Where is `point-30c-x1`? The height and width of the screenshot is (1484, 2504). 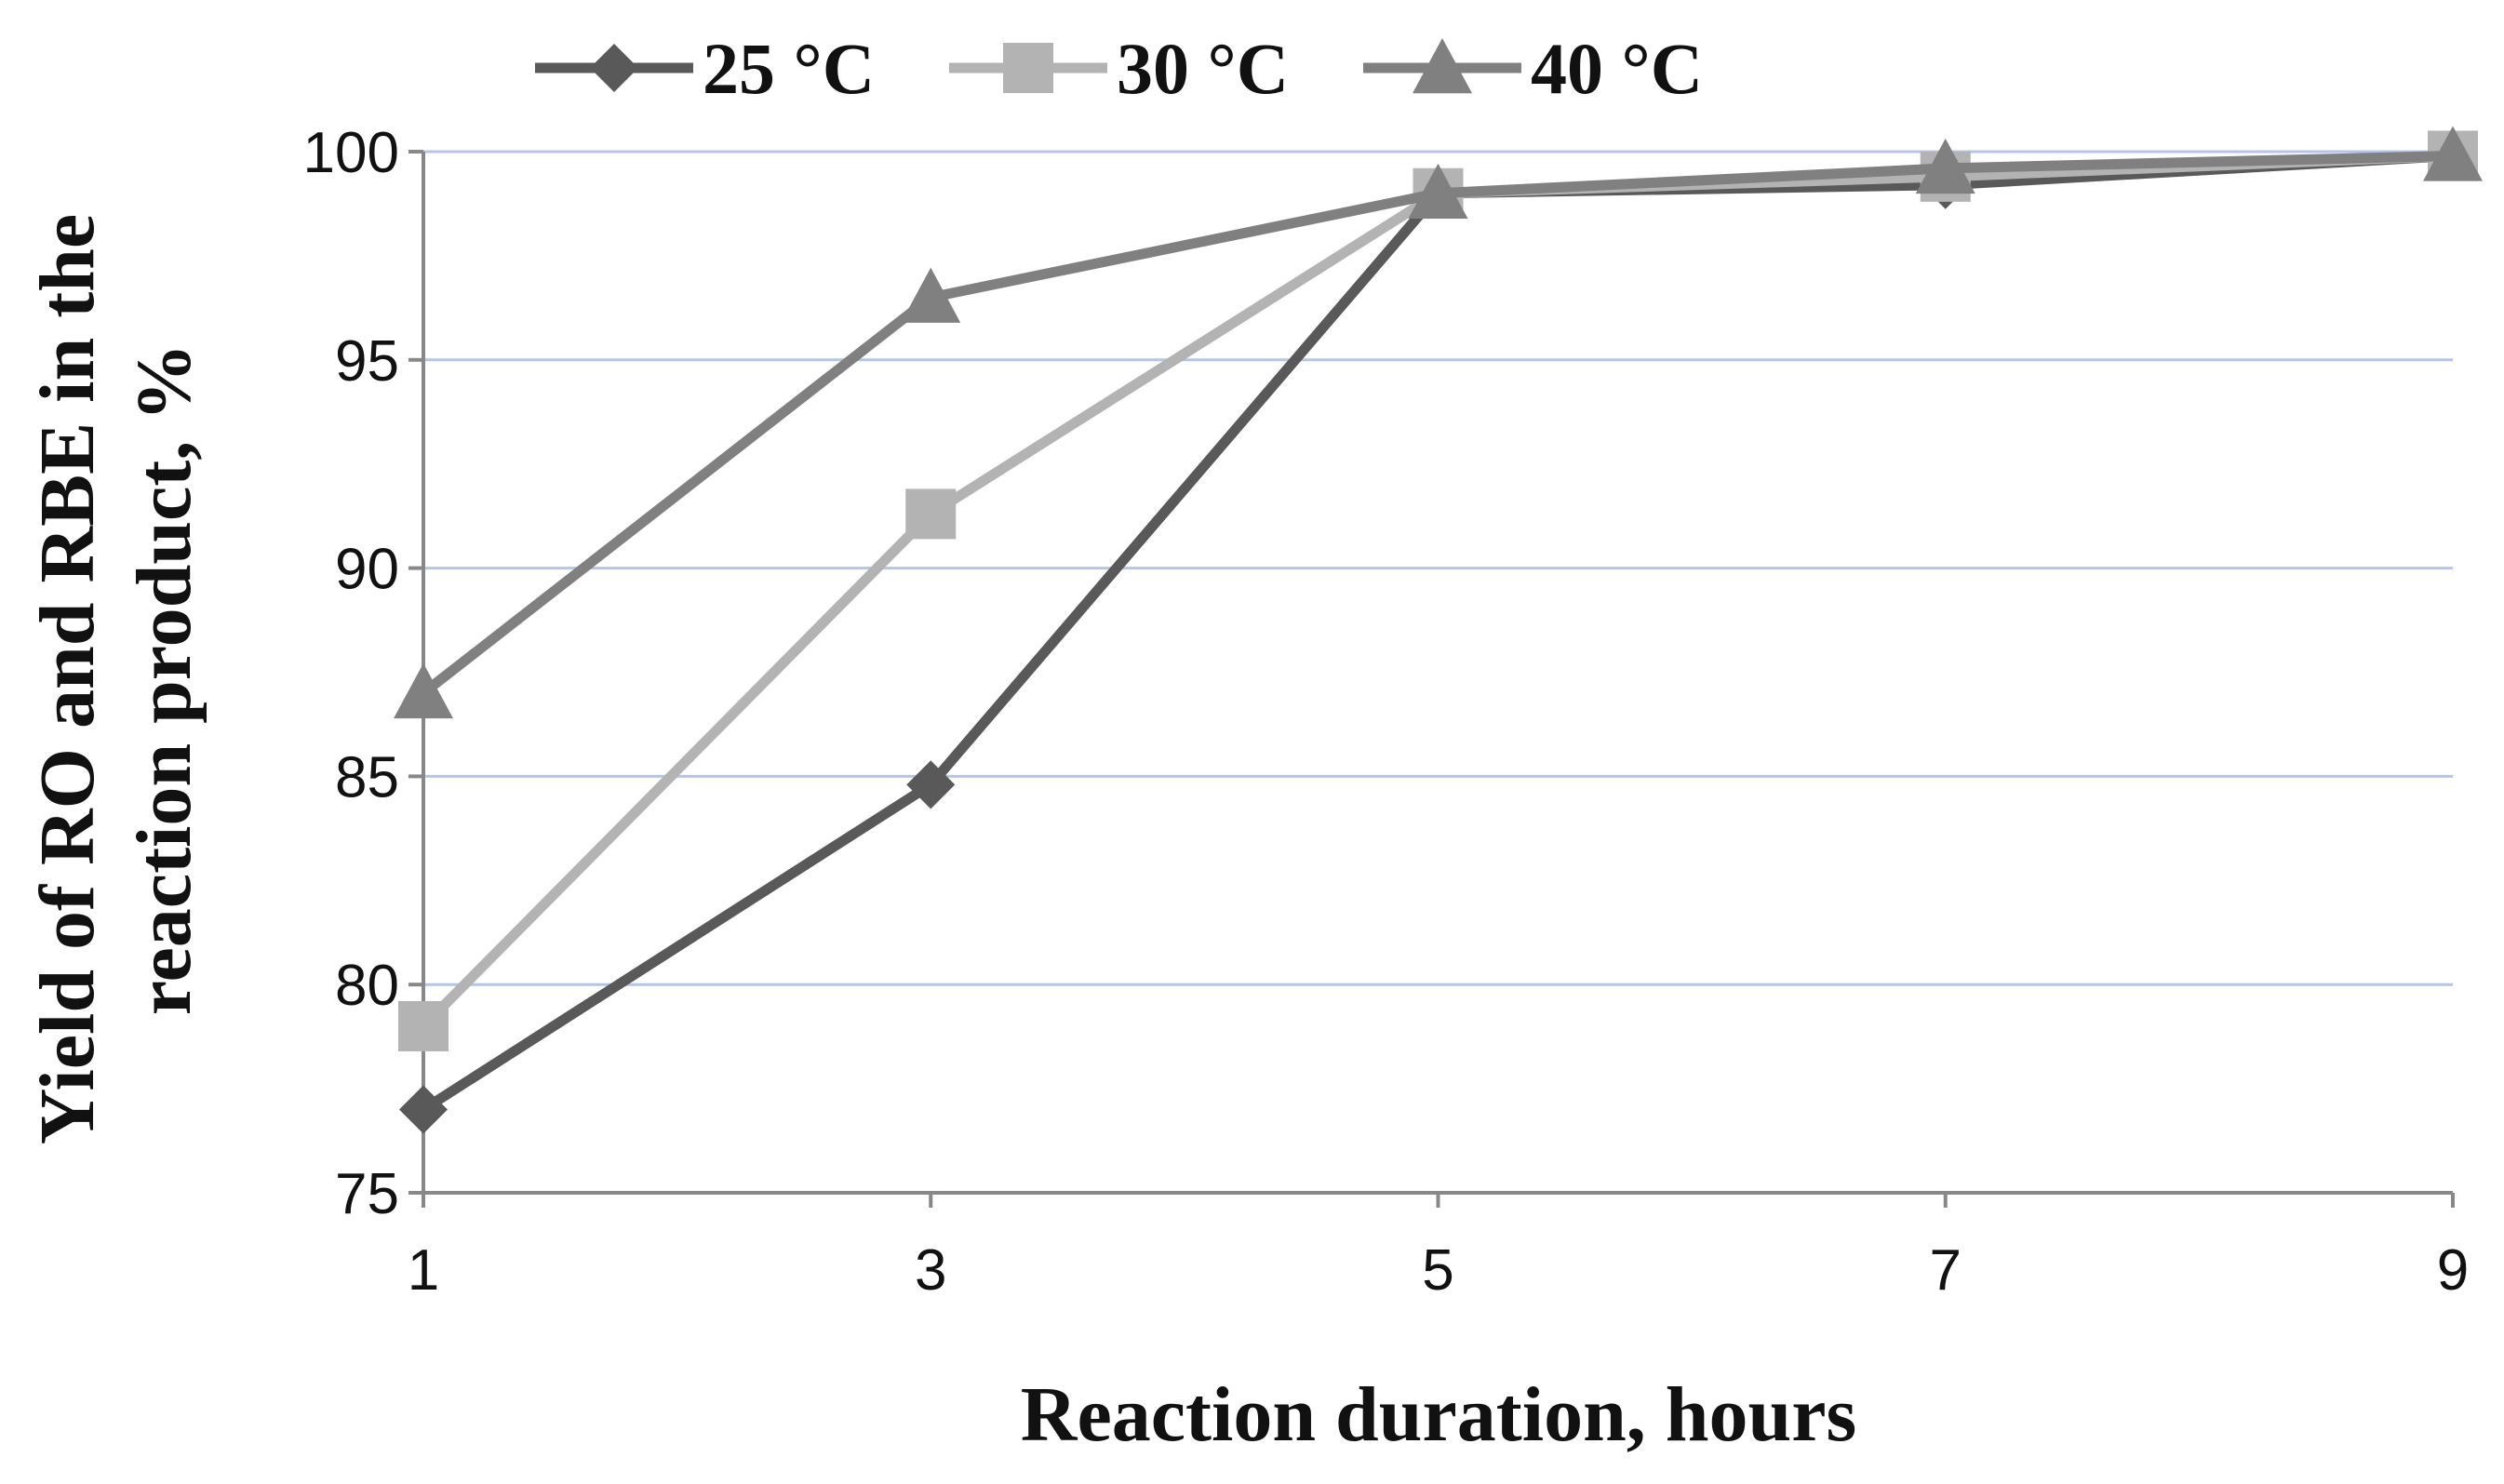
point-30c-x1 is located at coordinates (423, 1025).